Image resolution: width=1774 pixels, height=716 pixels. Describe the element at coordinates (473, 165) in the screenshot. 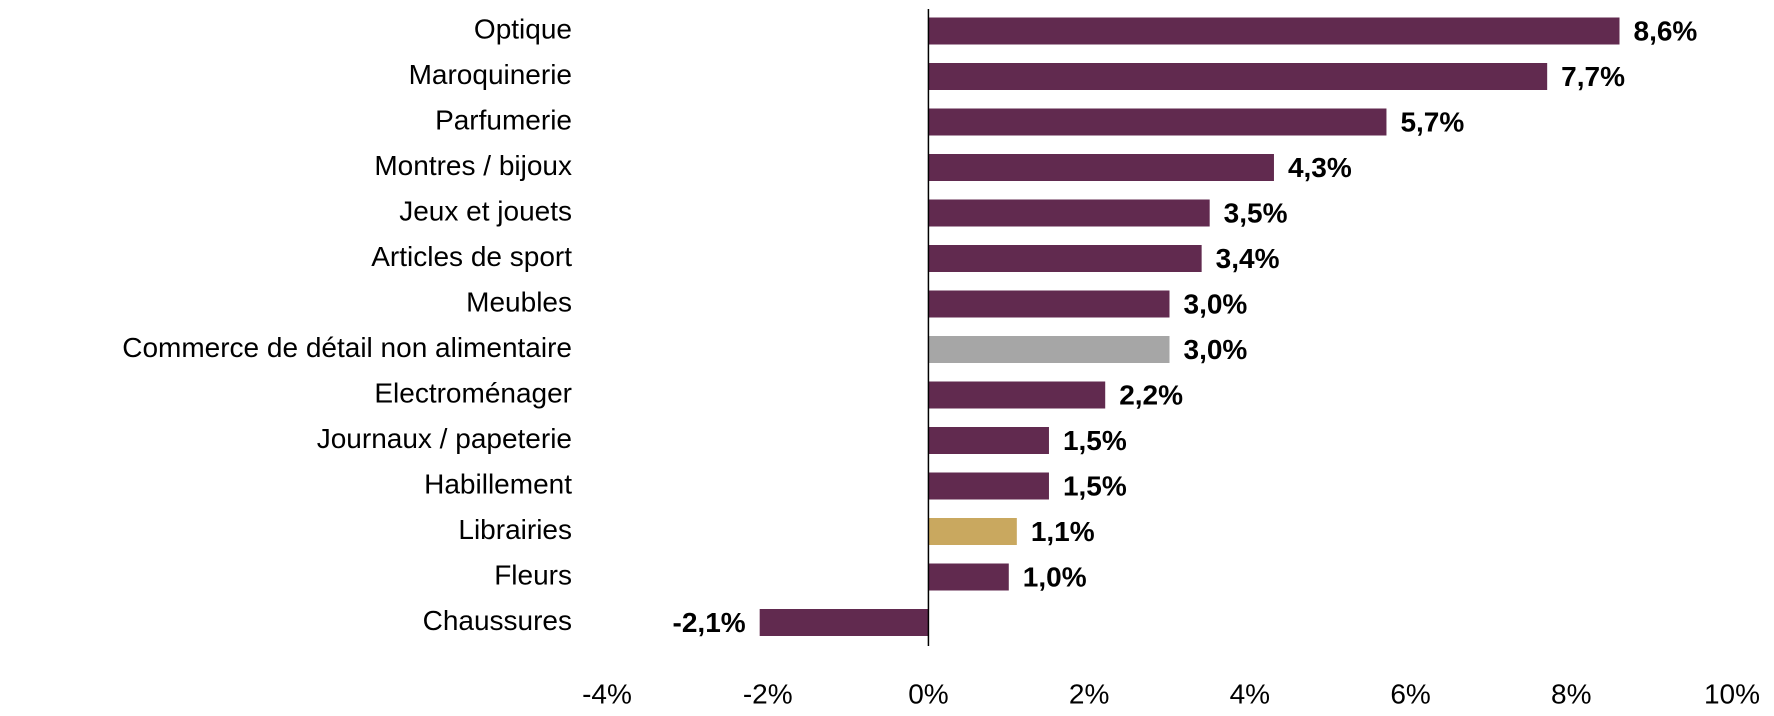

I see `category-label: Montres / bijoux` at that location.